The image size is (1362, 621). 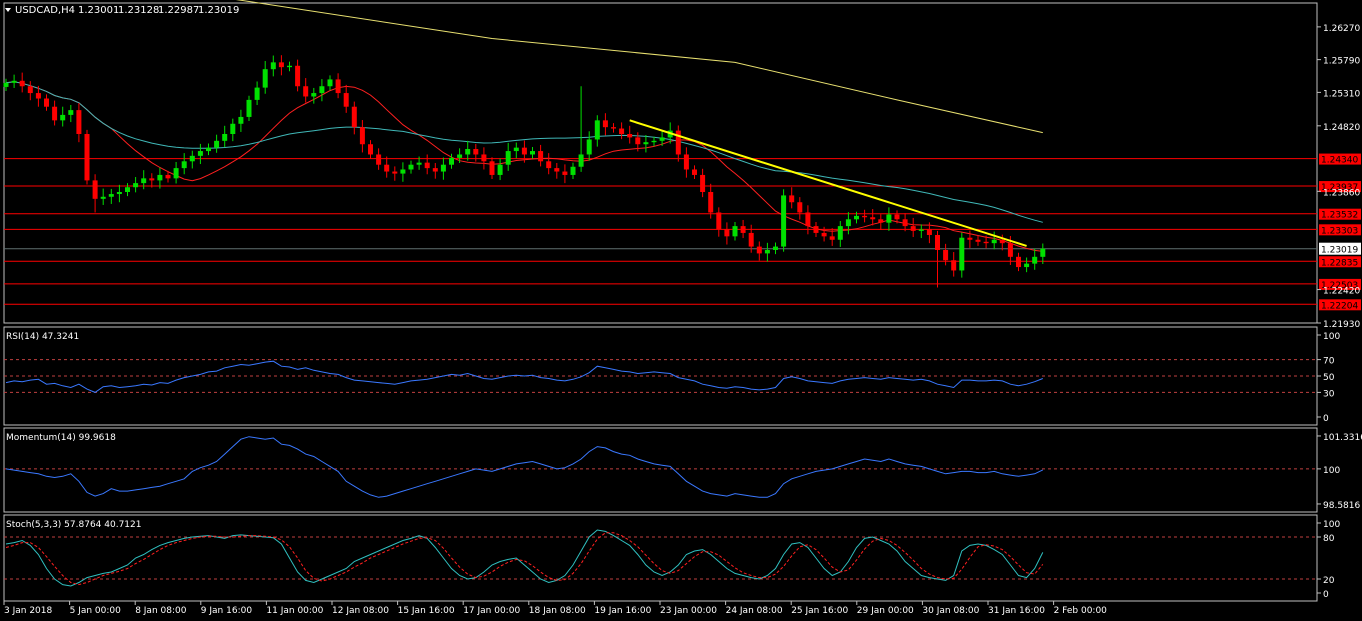 What do you see at coordinates (138, 10) in the screenshot?
I see `ohlc-high: 1.23128` at bounding box center [138, 10].